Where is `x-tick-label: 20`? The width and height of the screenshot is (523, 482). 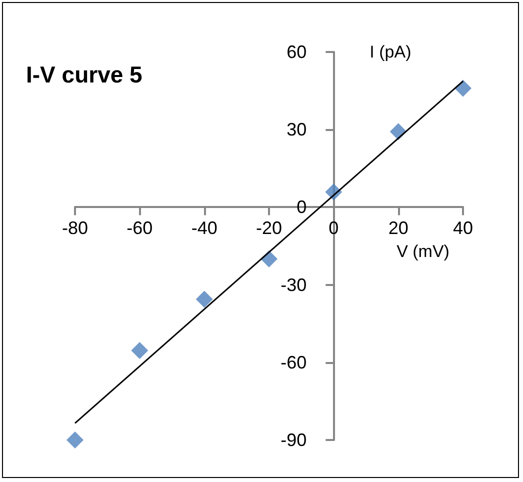 x-tick-label: 20 is located at coordinates (398, 228).